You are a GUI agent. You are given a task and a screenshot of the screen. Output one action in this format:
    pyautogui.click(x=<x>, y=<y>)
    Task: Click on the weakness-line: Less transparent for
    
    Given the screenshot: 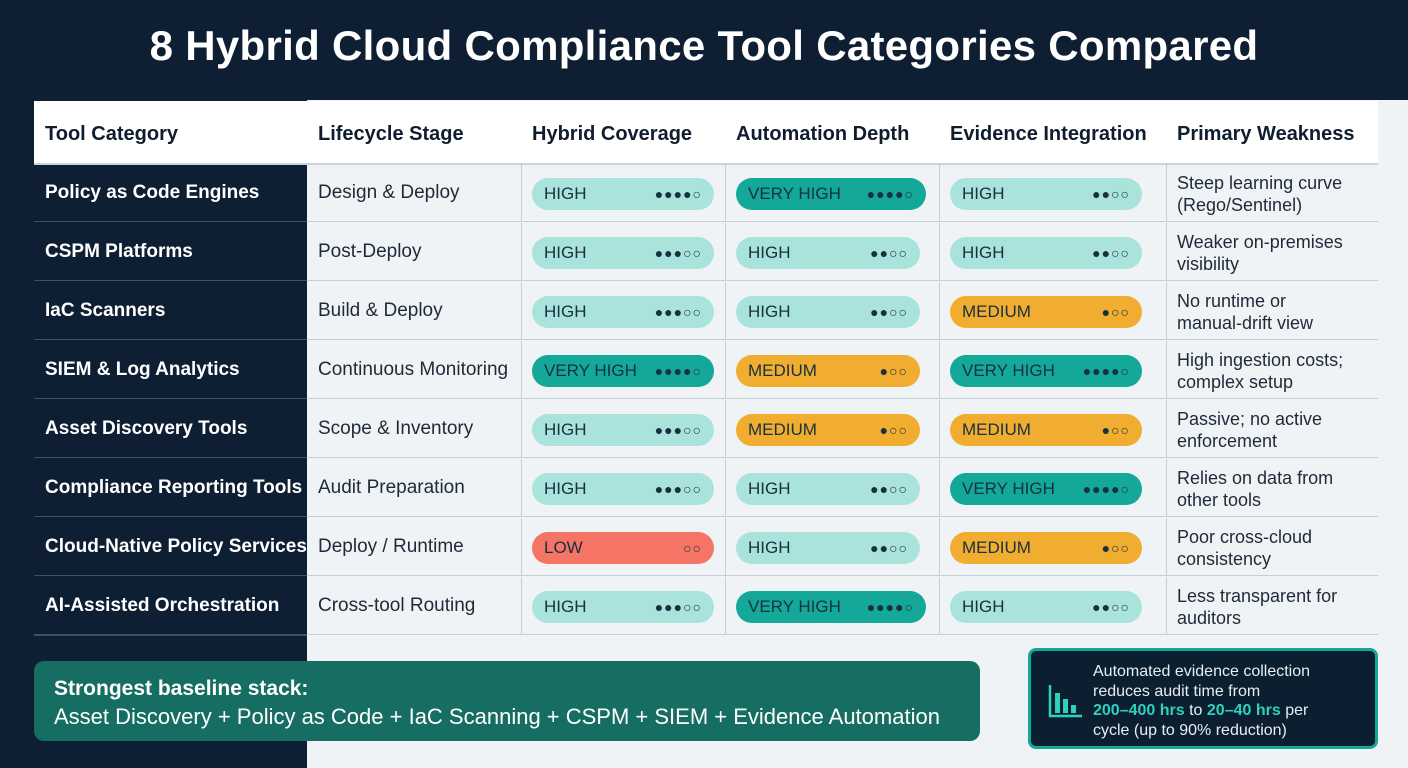 What is the action you would take?
    pyautogui.click(x=1257, y=596)
    